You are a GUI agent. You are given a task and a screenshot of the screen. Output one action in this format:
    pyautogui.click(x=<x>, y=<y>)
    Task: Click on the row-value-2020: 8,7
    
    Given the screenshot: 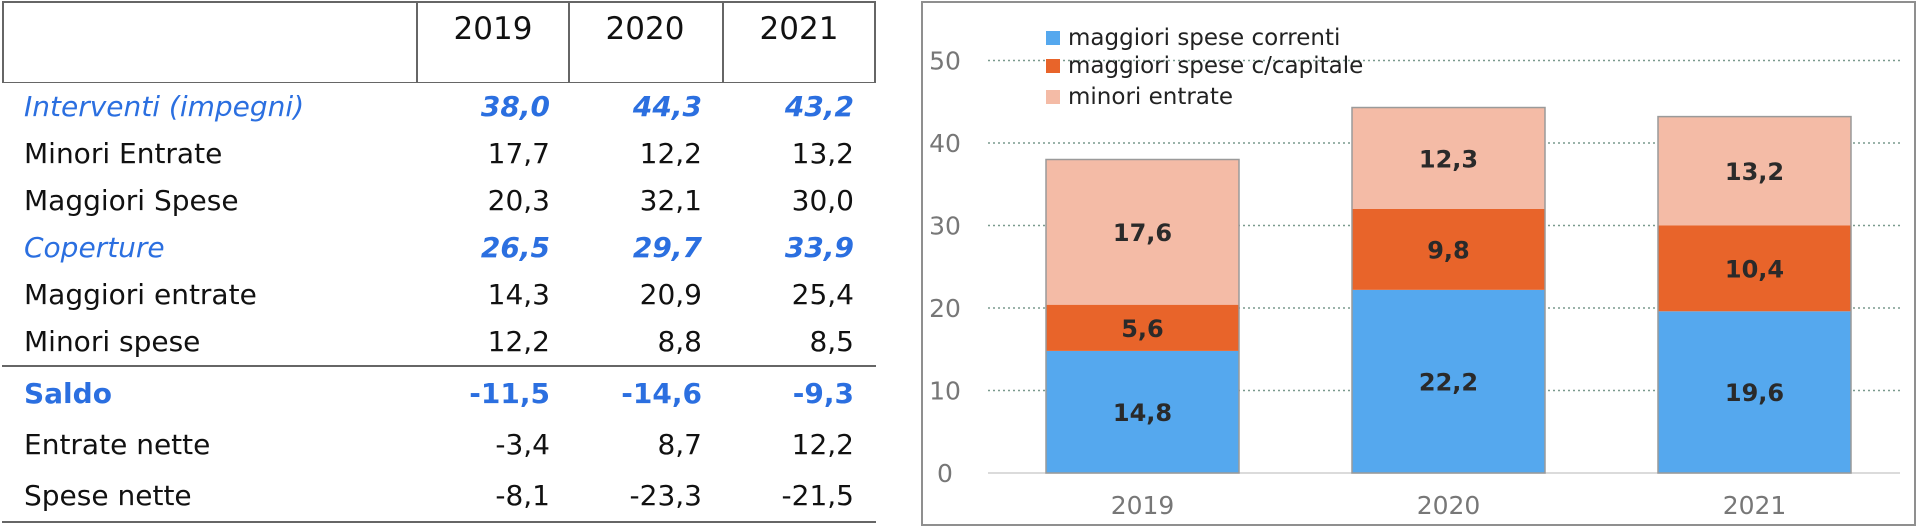 What is the action you would take?
    pyautogui.click(x=679, y=444)
    